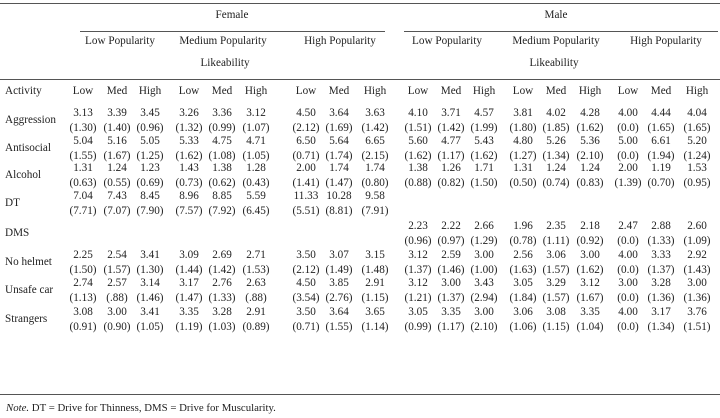 The image size is (720, 418). Describe the element at coordinates (306, 327) in the screenshot. I see `cell-sd: (0.71)` at that location.